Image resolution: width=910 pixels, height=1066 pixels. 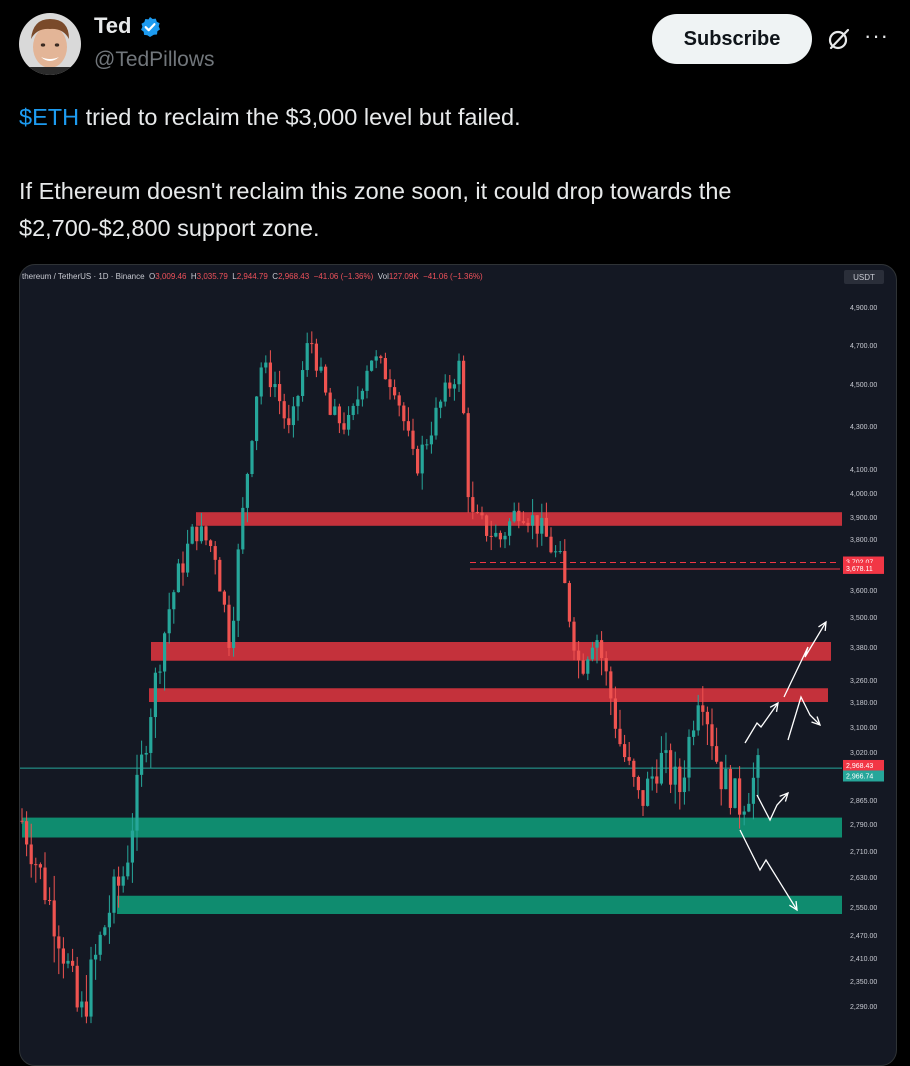 I want to click on axis-tick-label: 2,630.00, so click(x=863, y=878).